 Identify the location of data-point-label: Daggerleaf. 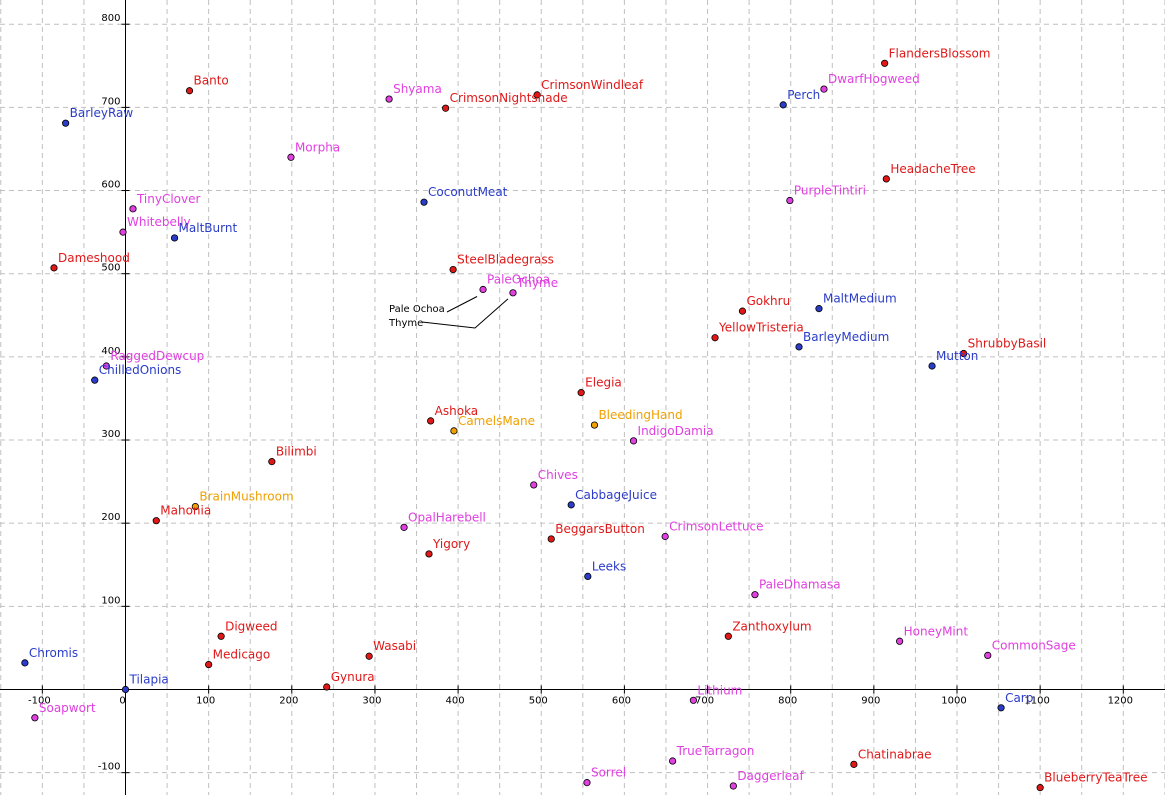
(770, 776).